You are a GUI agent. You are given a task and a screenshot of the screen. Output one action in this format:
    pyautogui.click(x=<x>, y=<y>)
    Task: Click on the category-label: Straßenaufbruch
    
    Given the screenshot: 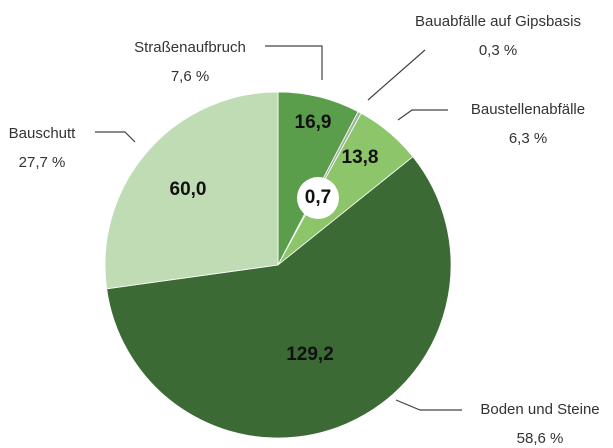 What is the action you would take?
    pyautogui.click(x=190, y=47)
    